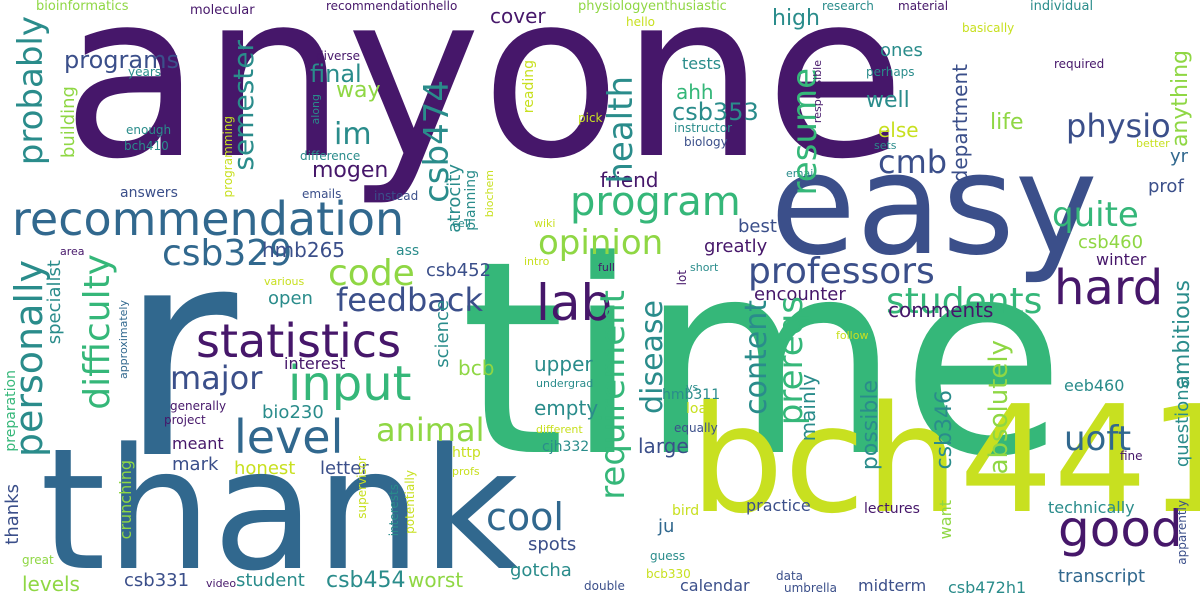  Describe the element at coordinates (31, 91) in the screenshot. I see `word: probably` at that location.